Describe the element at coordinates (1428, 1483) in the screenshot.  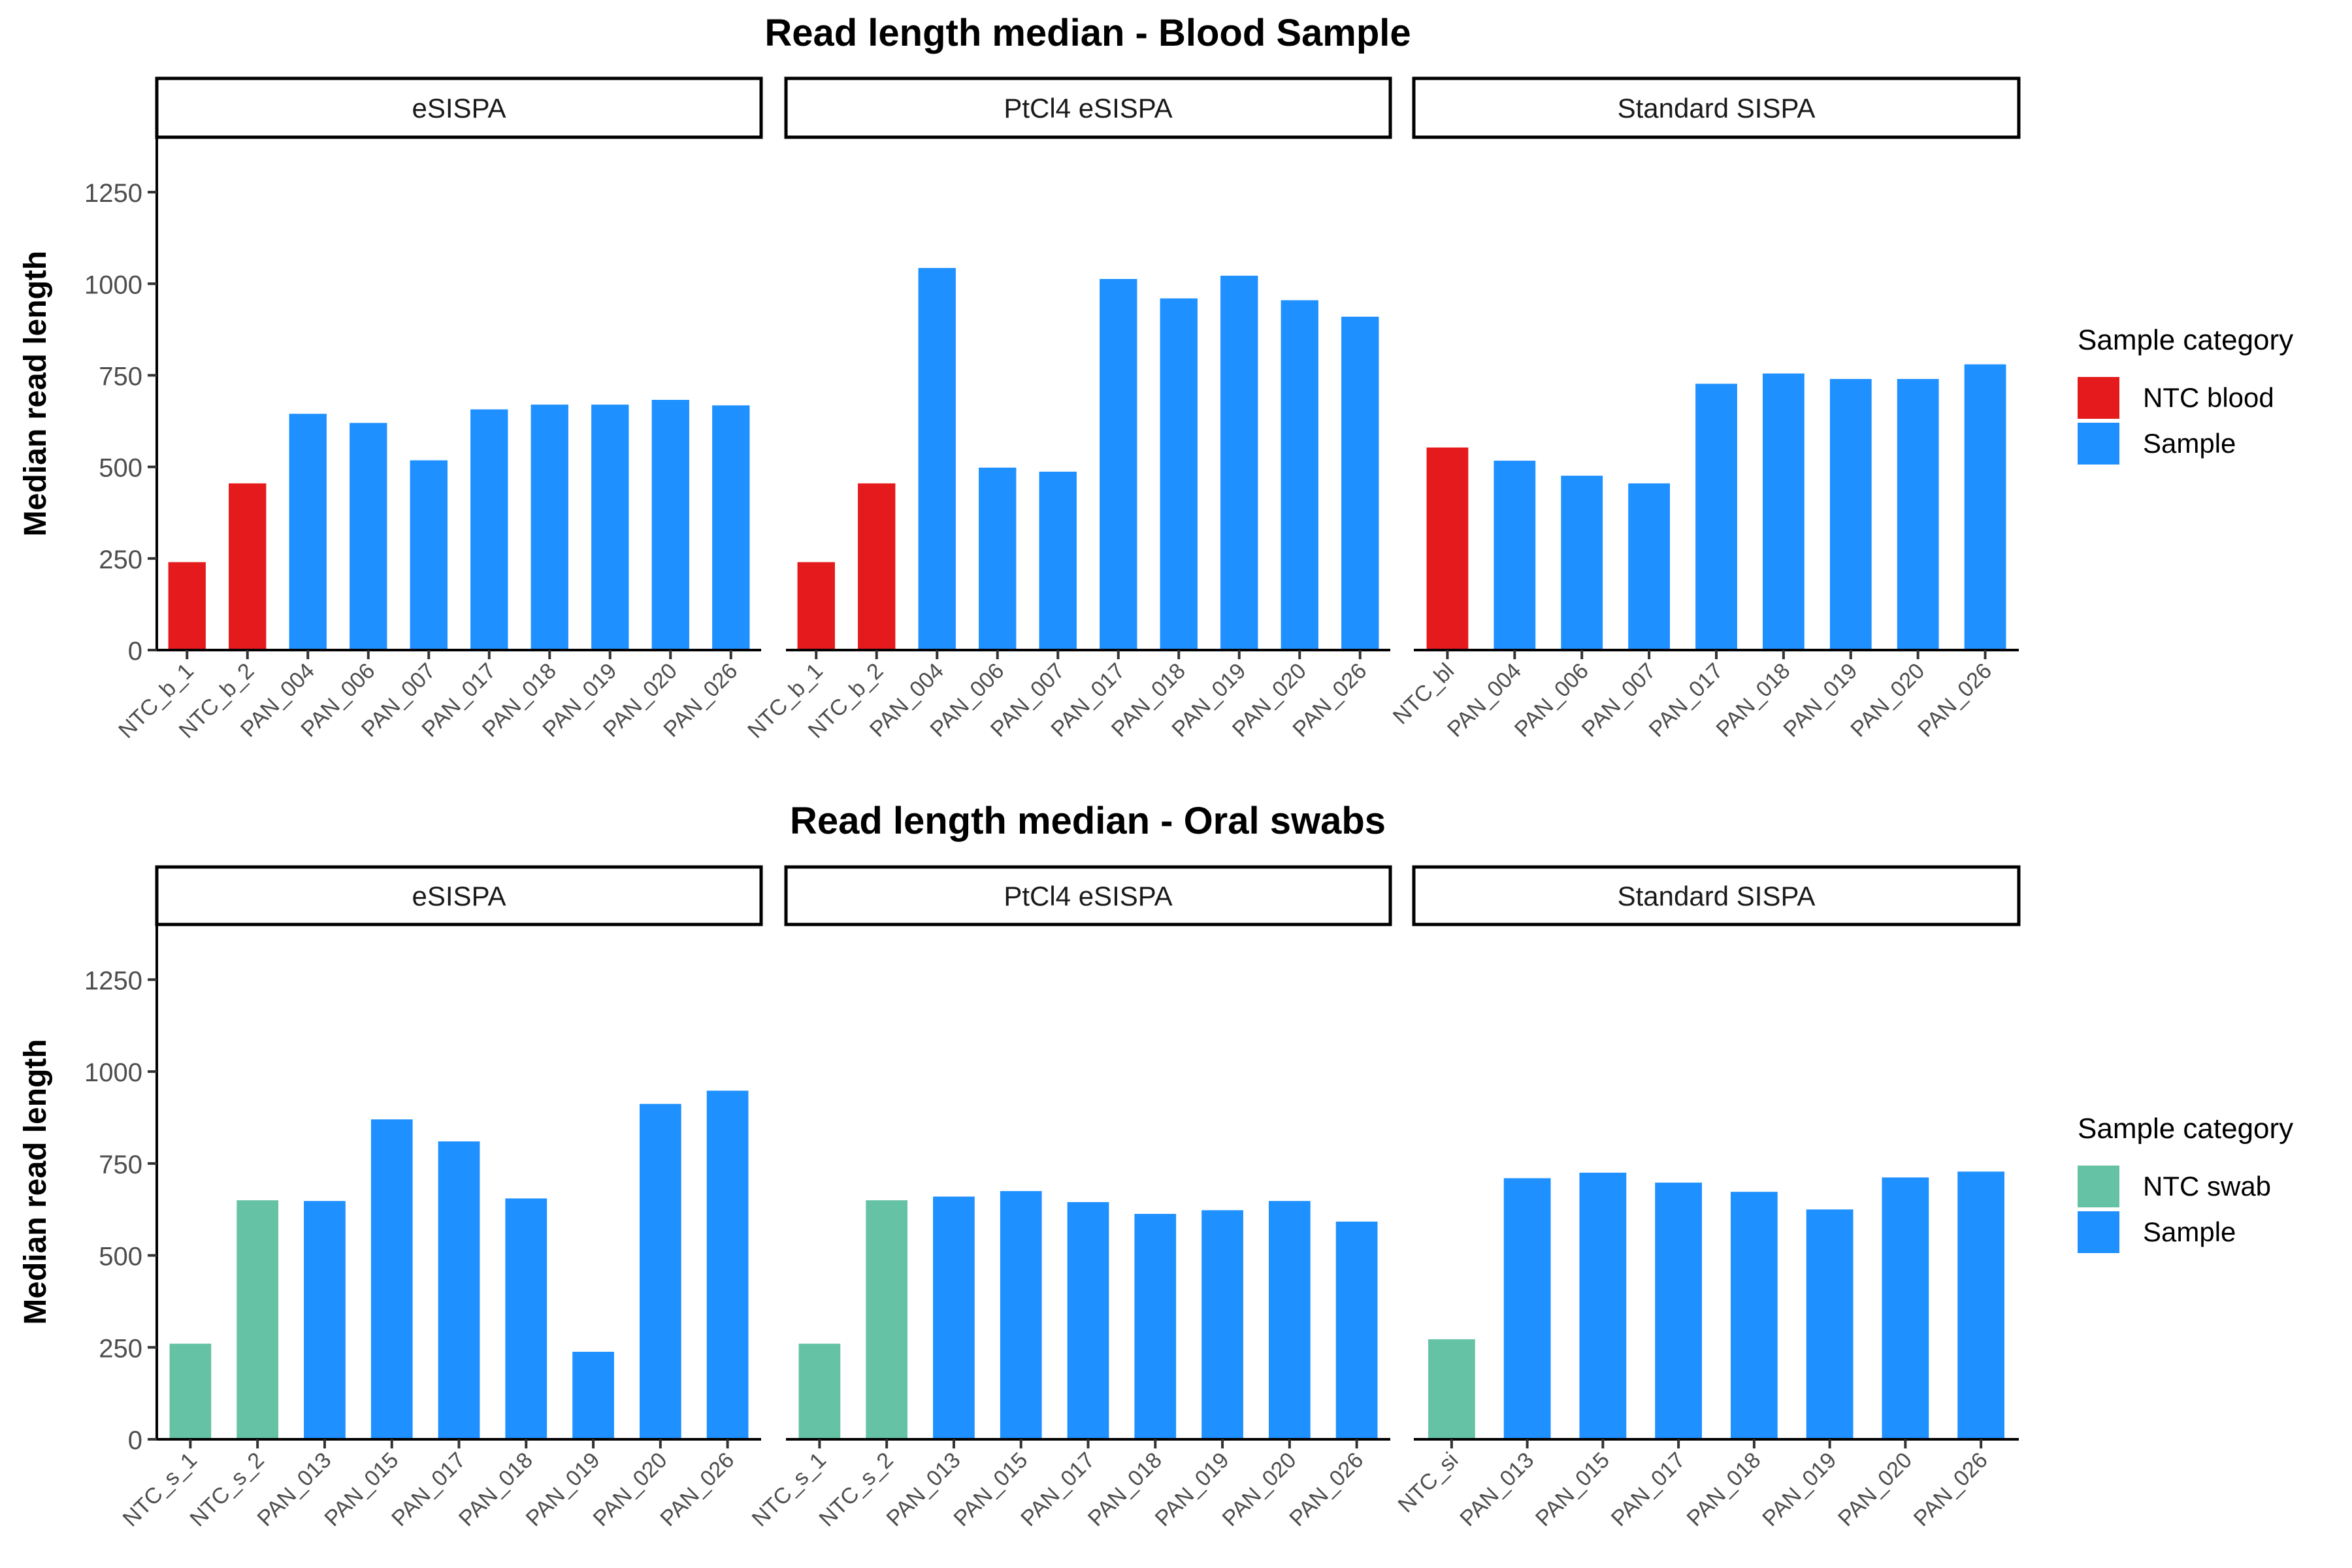
I see `x-tick-label: NTC_si` at that location.